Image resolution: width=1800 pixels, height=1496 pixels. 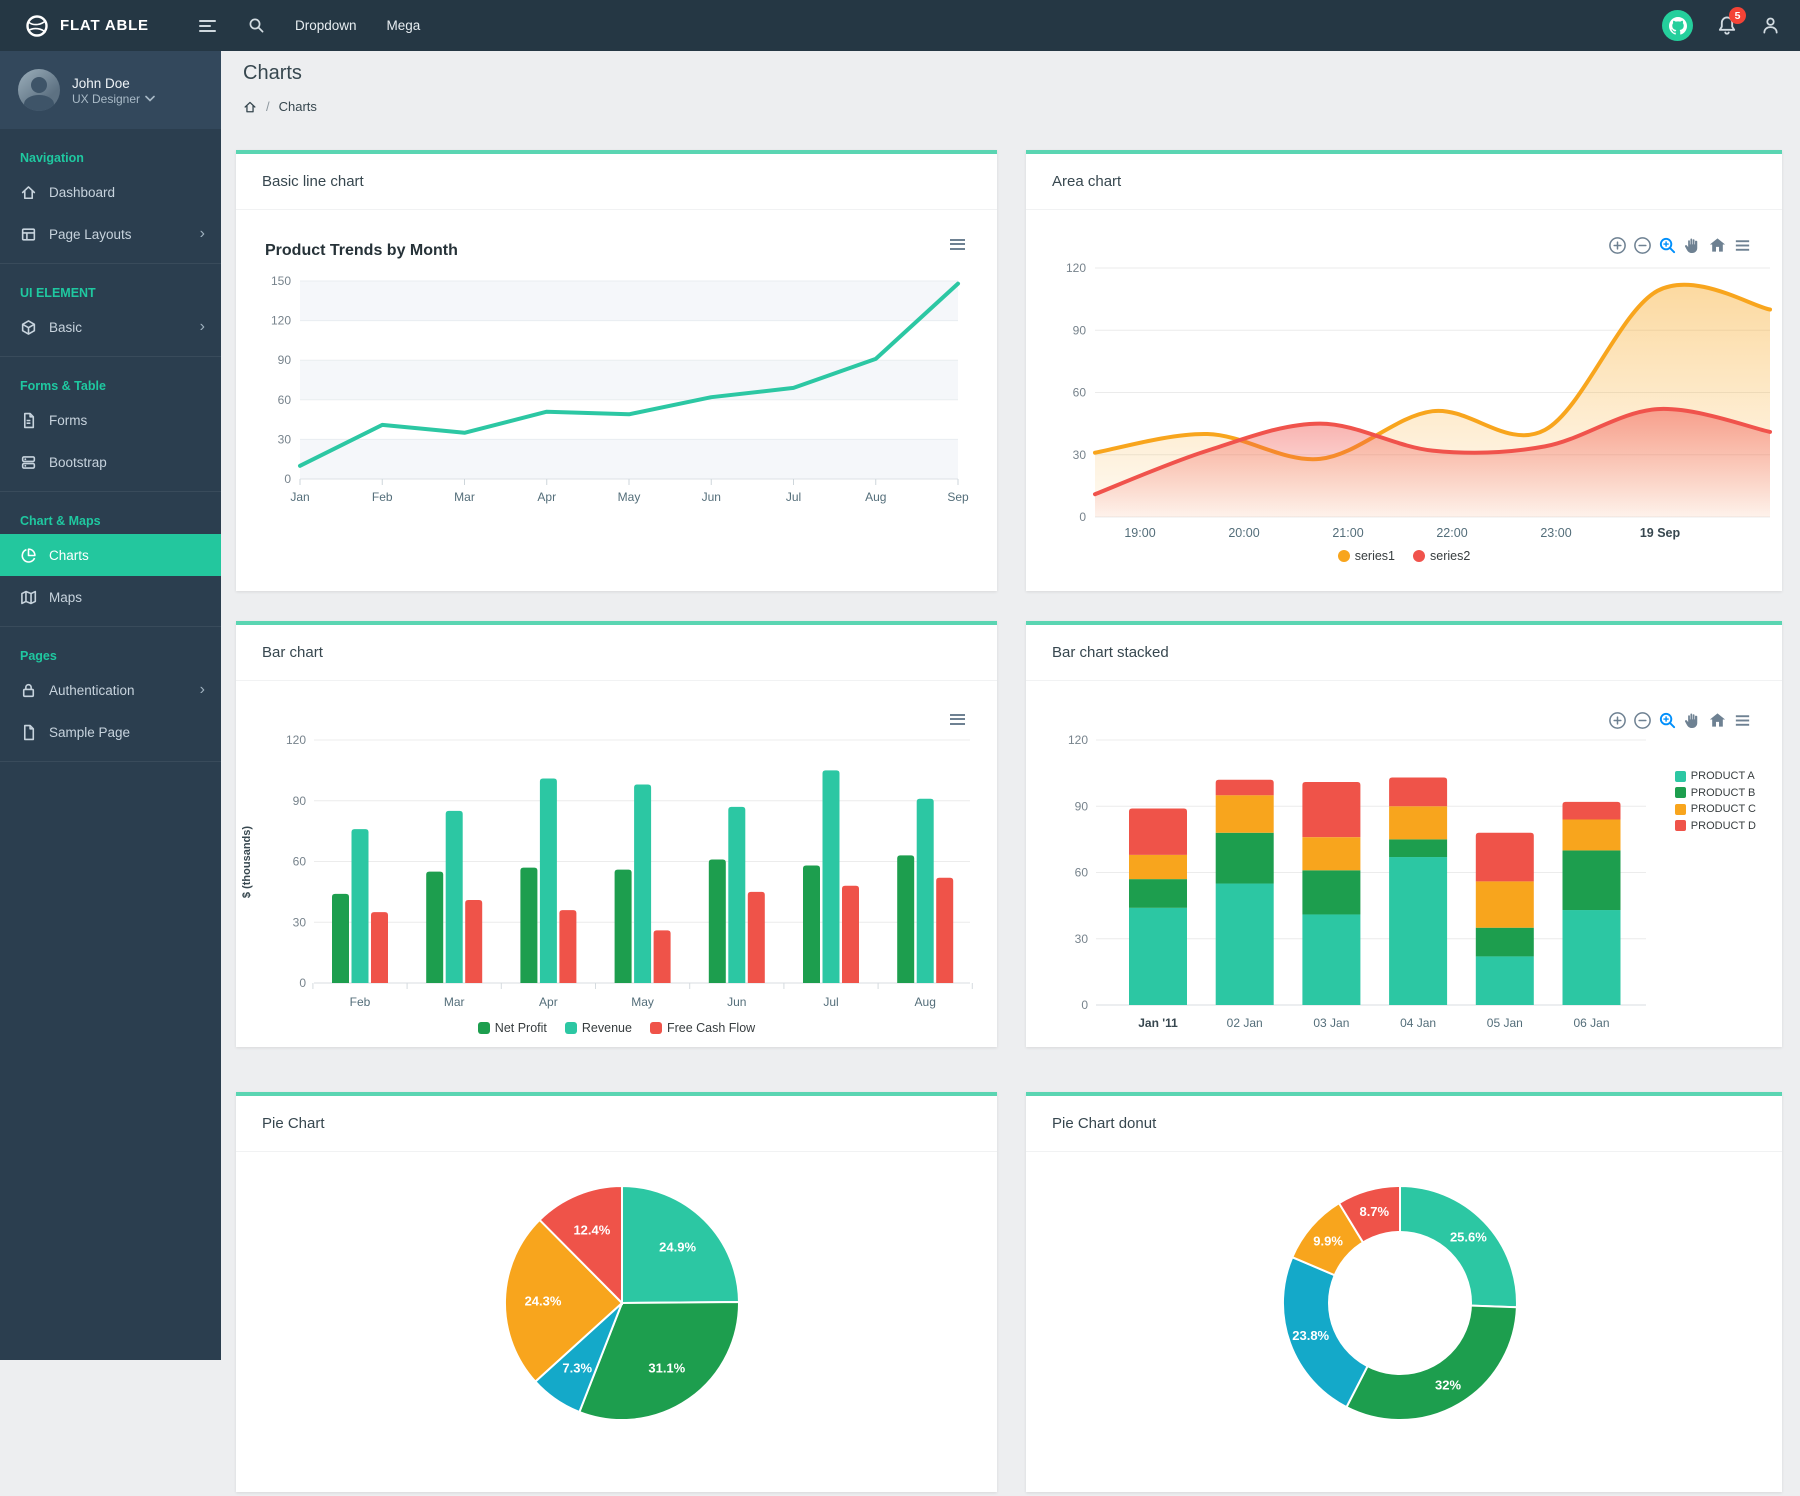 I want to click on sidebar-item-charts: Charts, so click(x=110, y=555).